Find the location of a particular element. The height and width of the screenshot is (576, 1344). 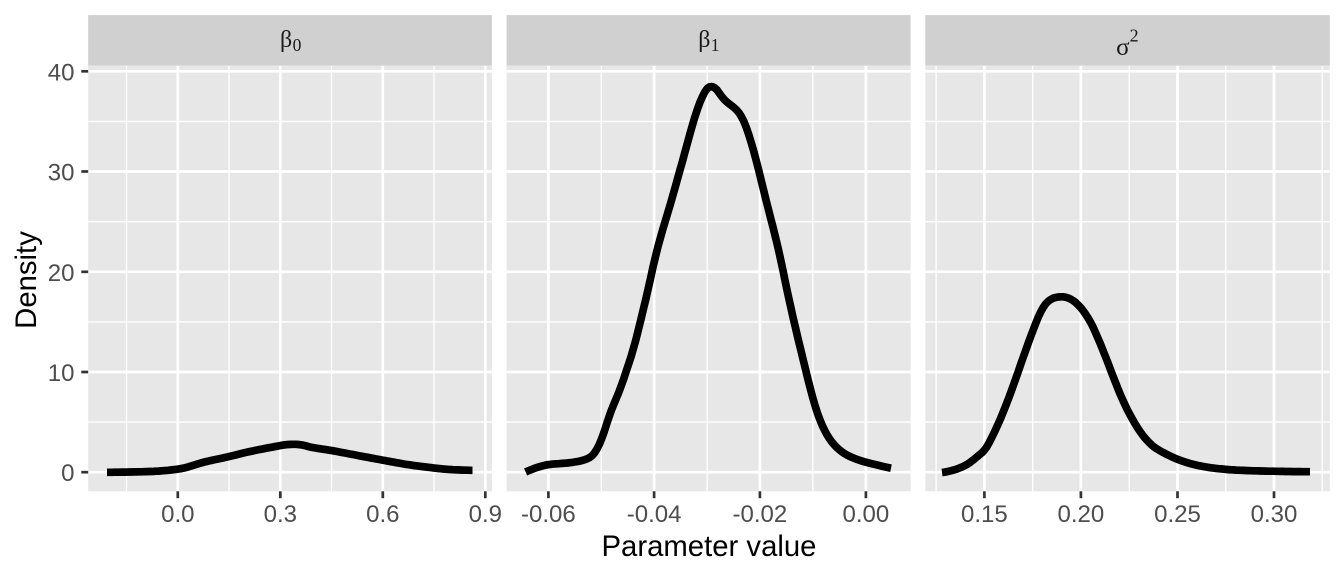

svg-text: 30 is located at coordinates (61, 173).